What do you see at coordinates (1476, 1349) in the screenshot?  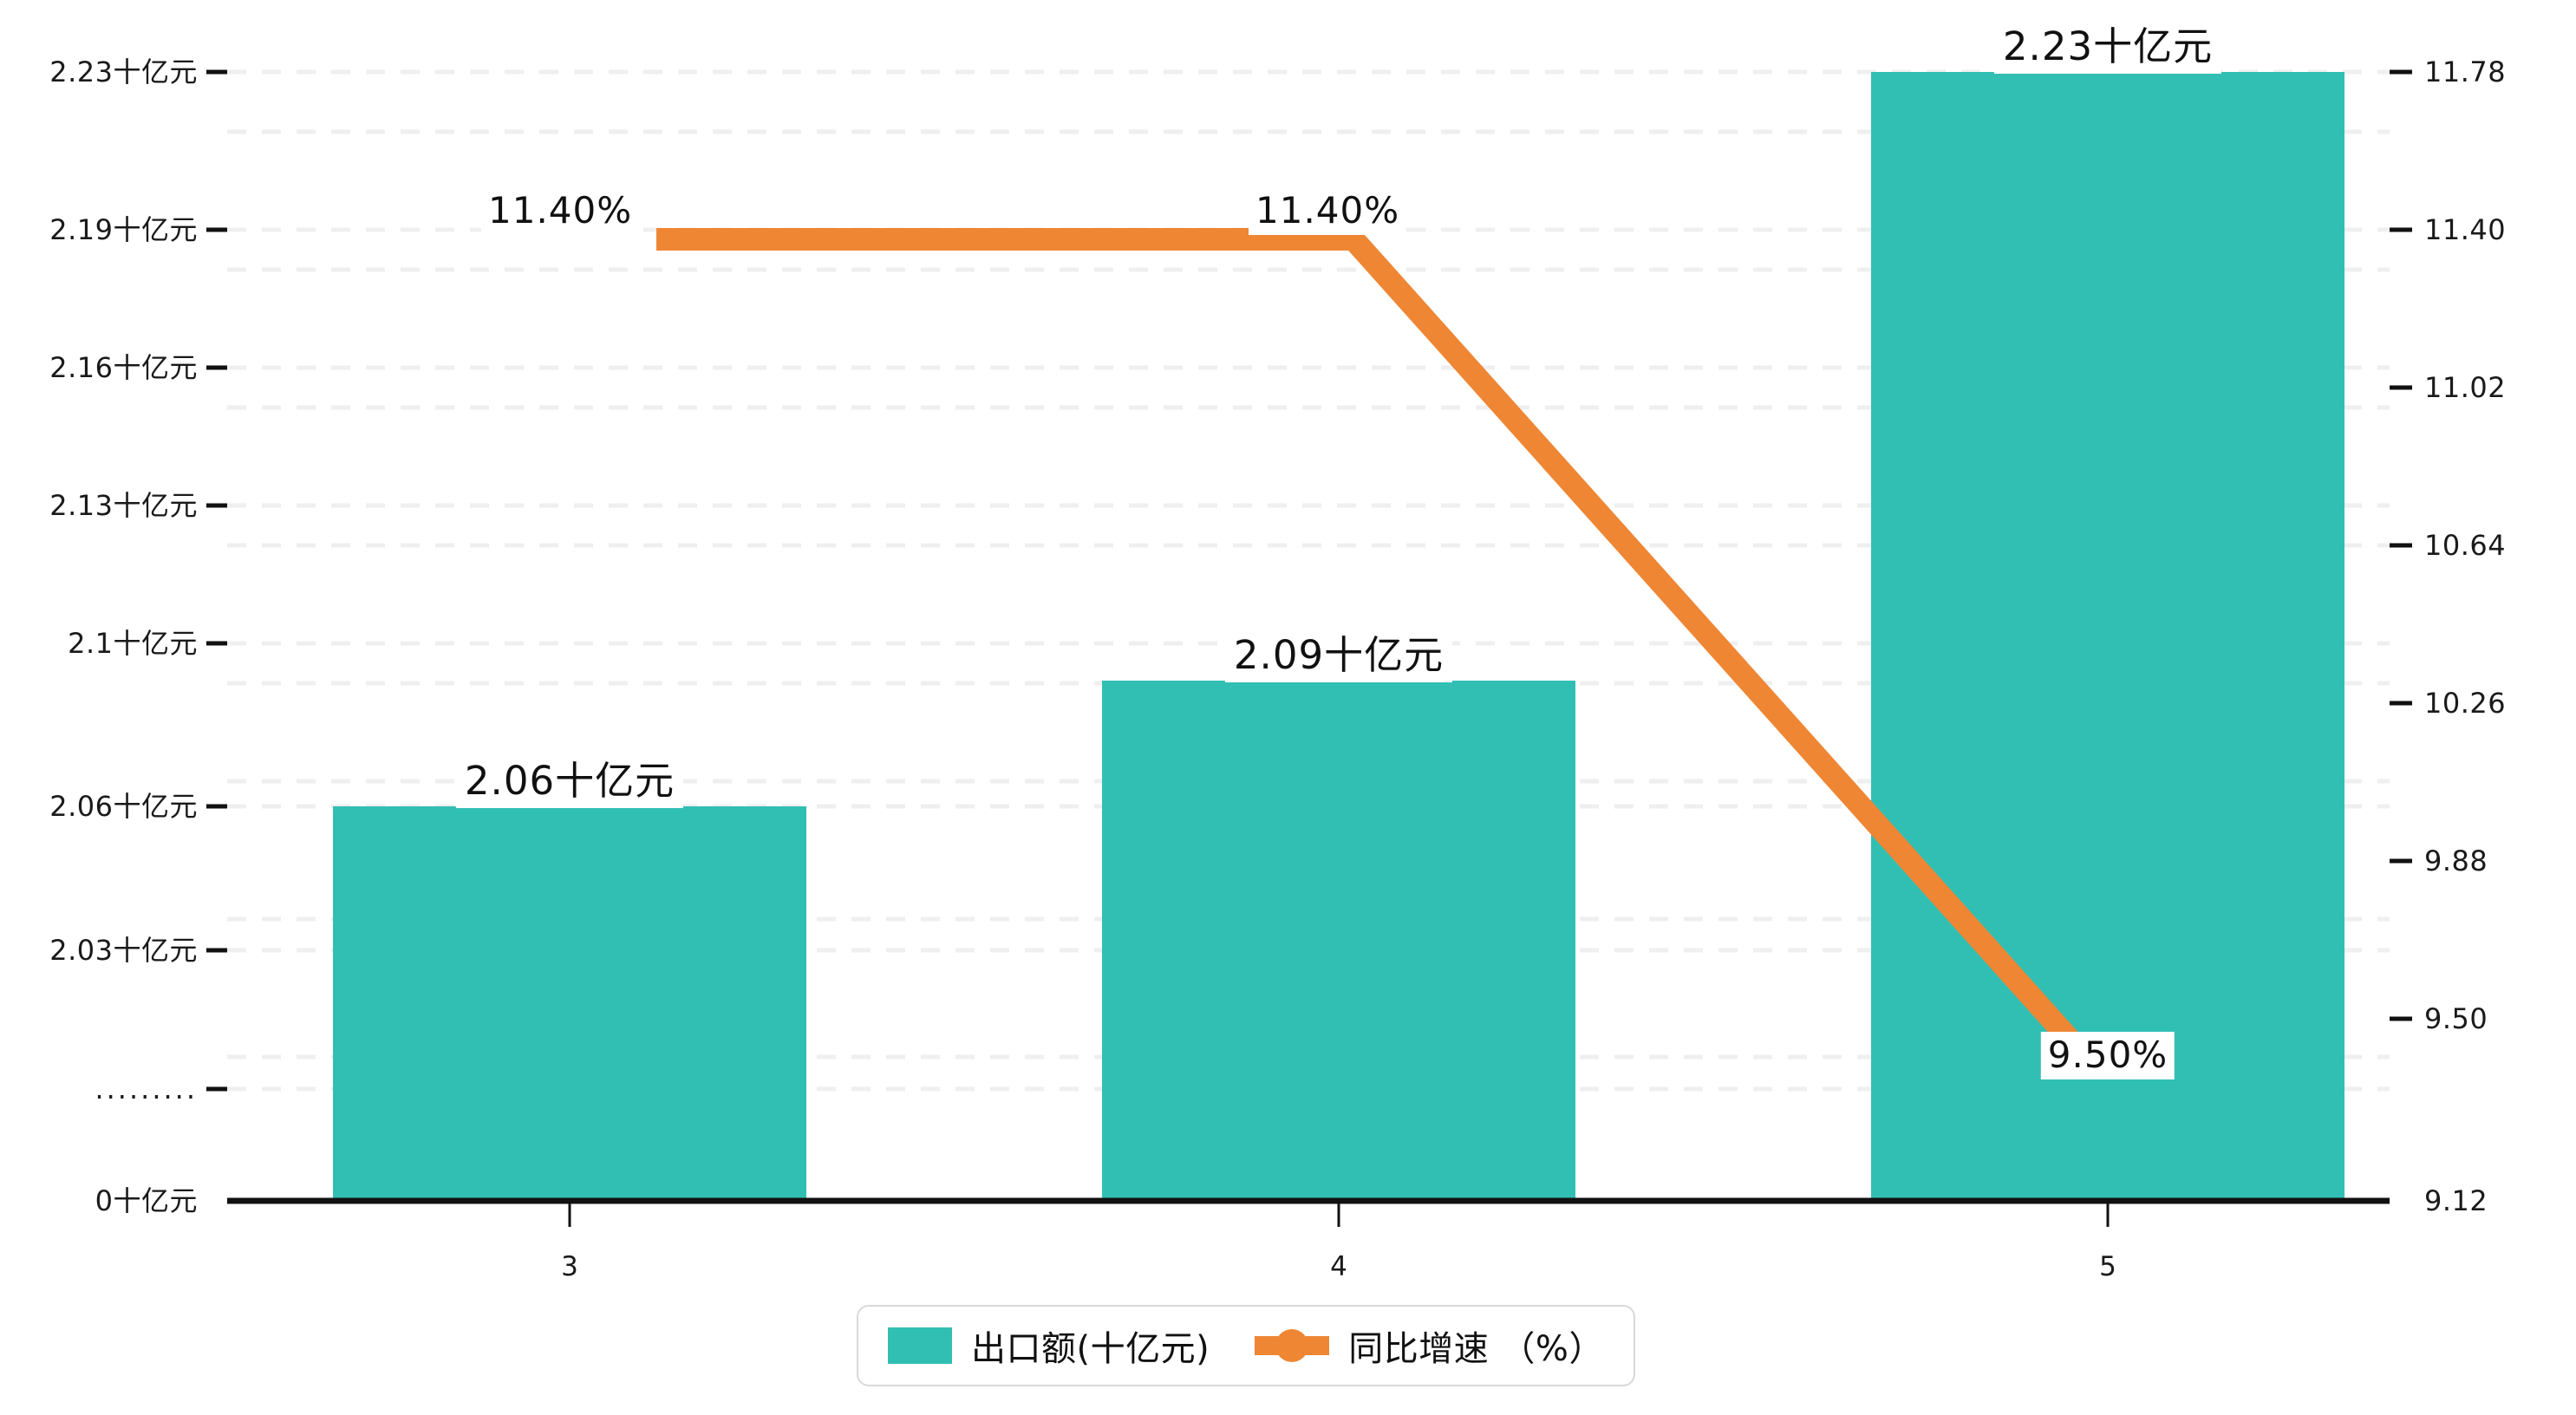 I see `legend-item-label: 同比增速 （%）` at bounding box center [1476, 1349].